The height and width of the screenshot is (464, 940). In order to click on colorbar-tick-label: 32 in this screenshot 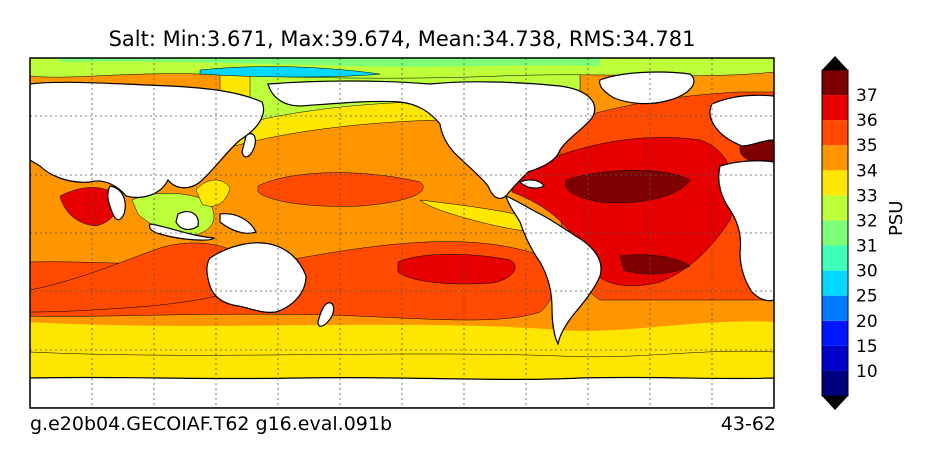, I will do `click(867, 221)`.